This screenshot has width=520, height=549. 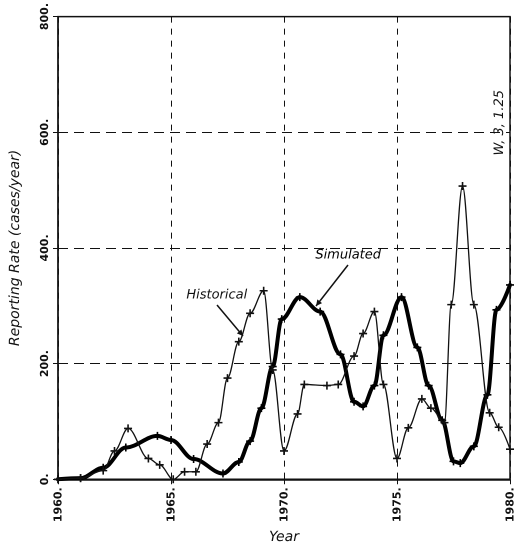 I want to click on y-axis-title: Reporting Rate (cases/year), so click(x=15, y=248).